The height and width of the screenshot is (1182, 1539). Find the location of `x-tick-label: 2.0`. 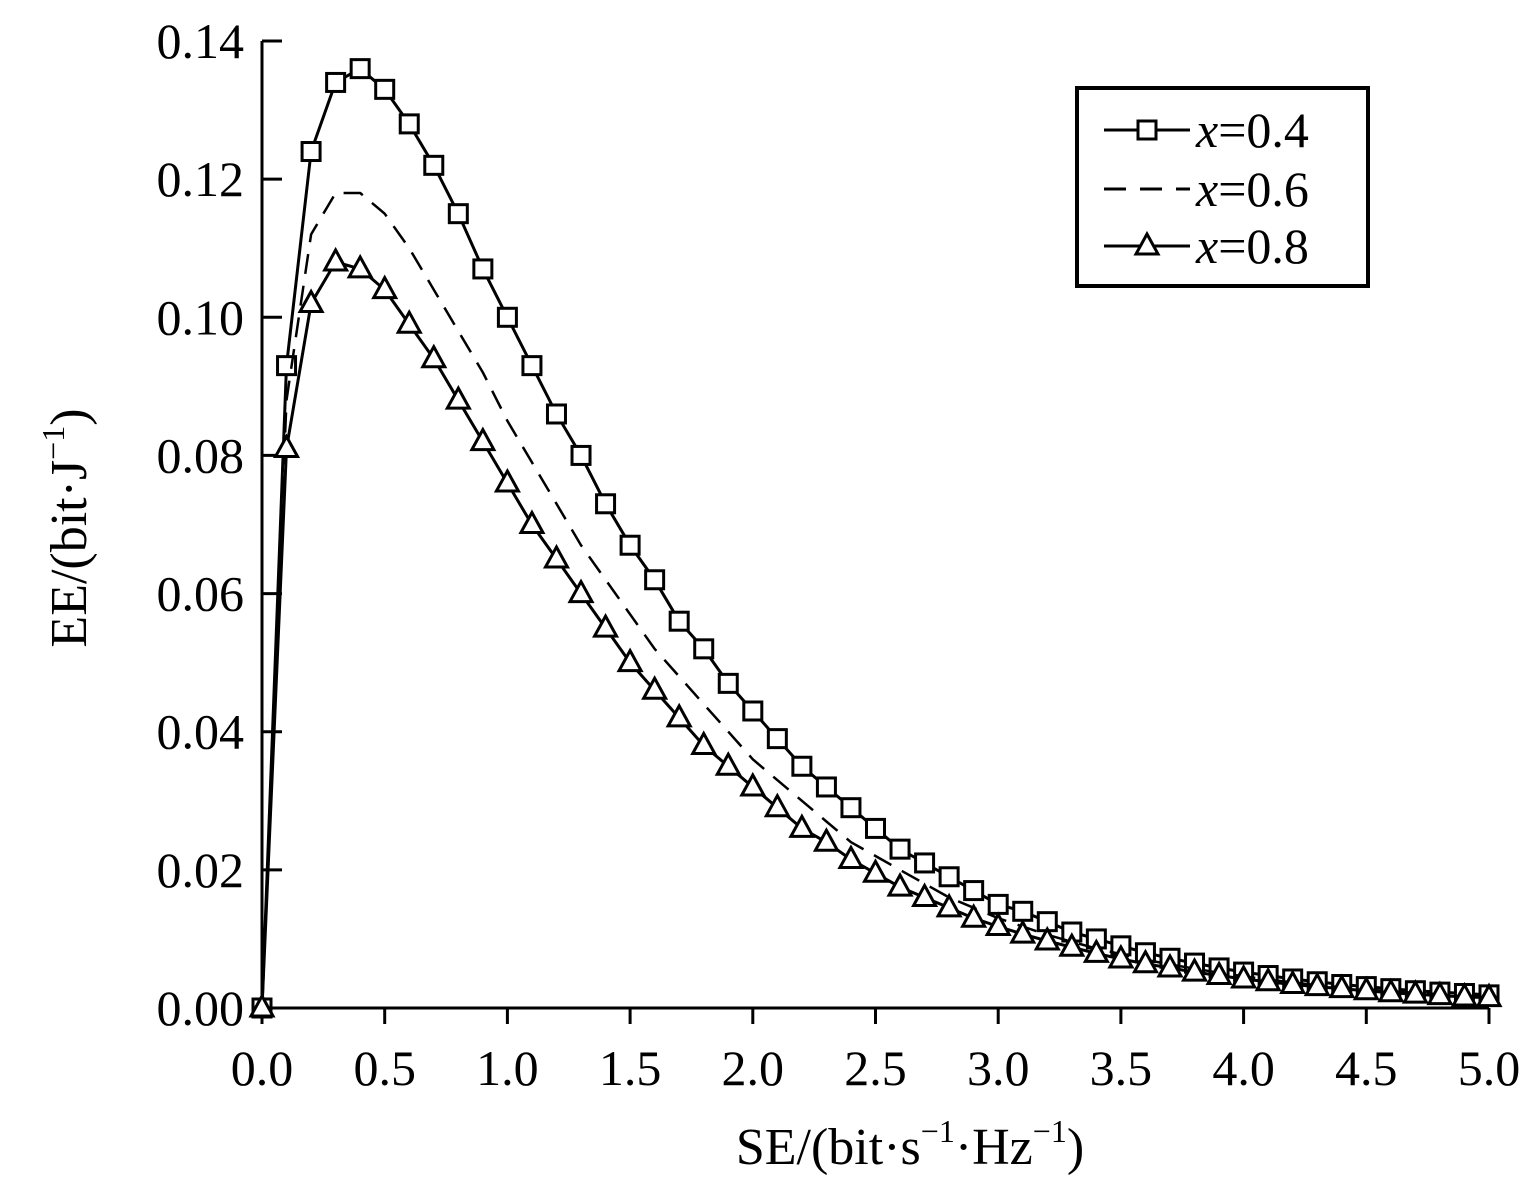

x-tick-label: 2.0 is located at coordinates (753, 1068).